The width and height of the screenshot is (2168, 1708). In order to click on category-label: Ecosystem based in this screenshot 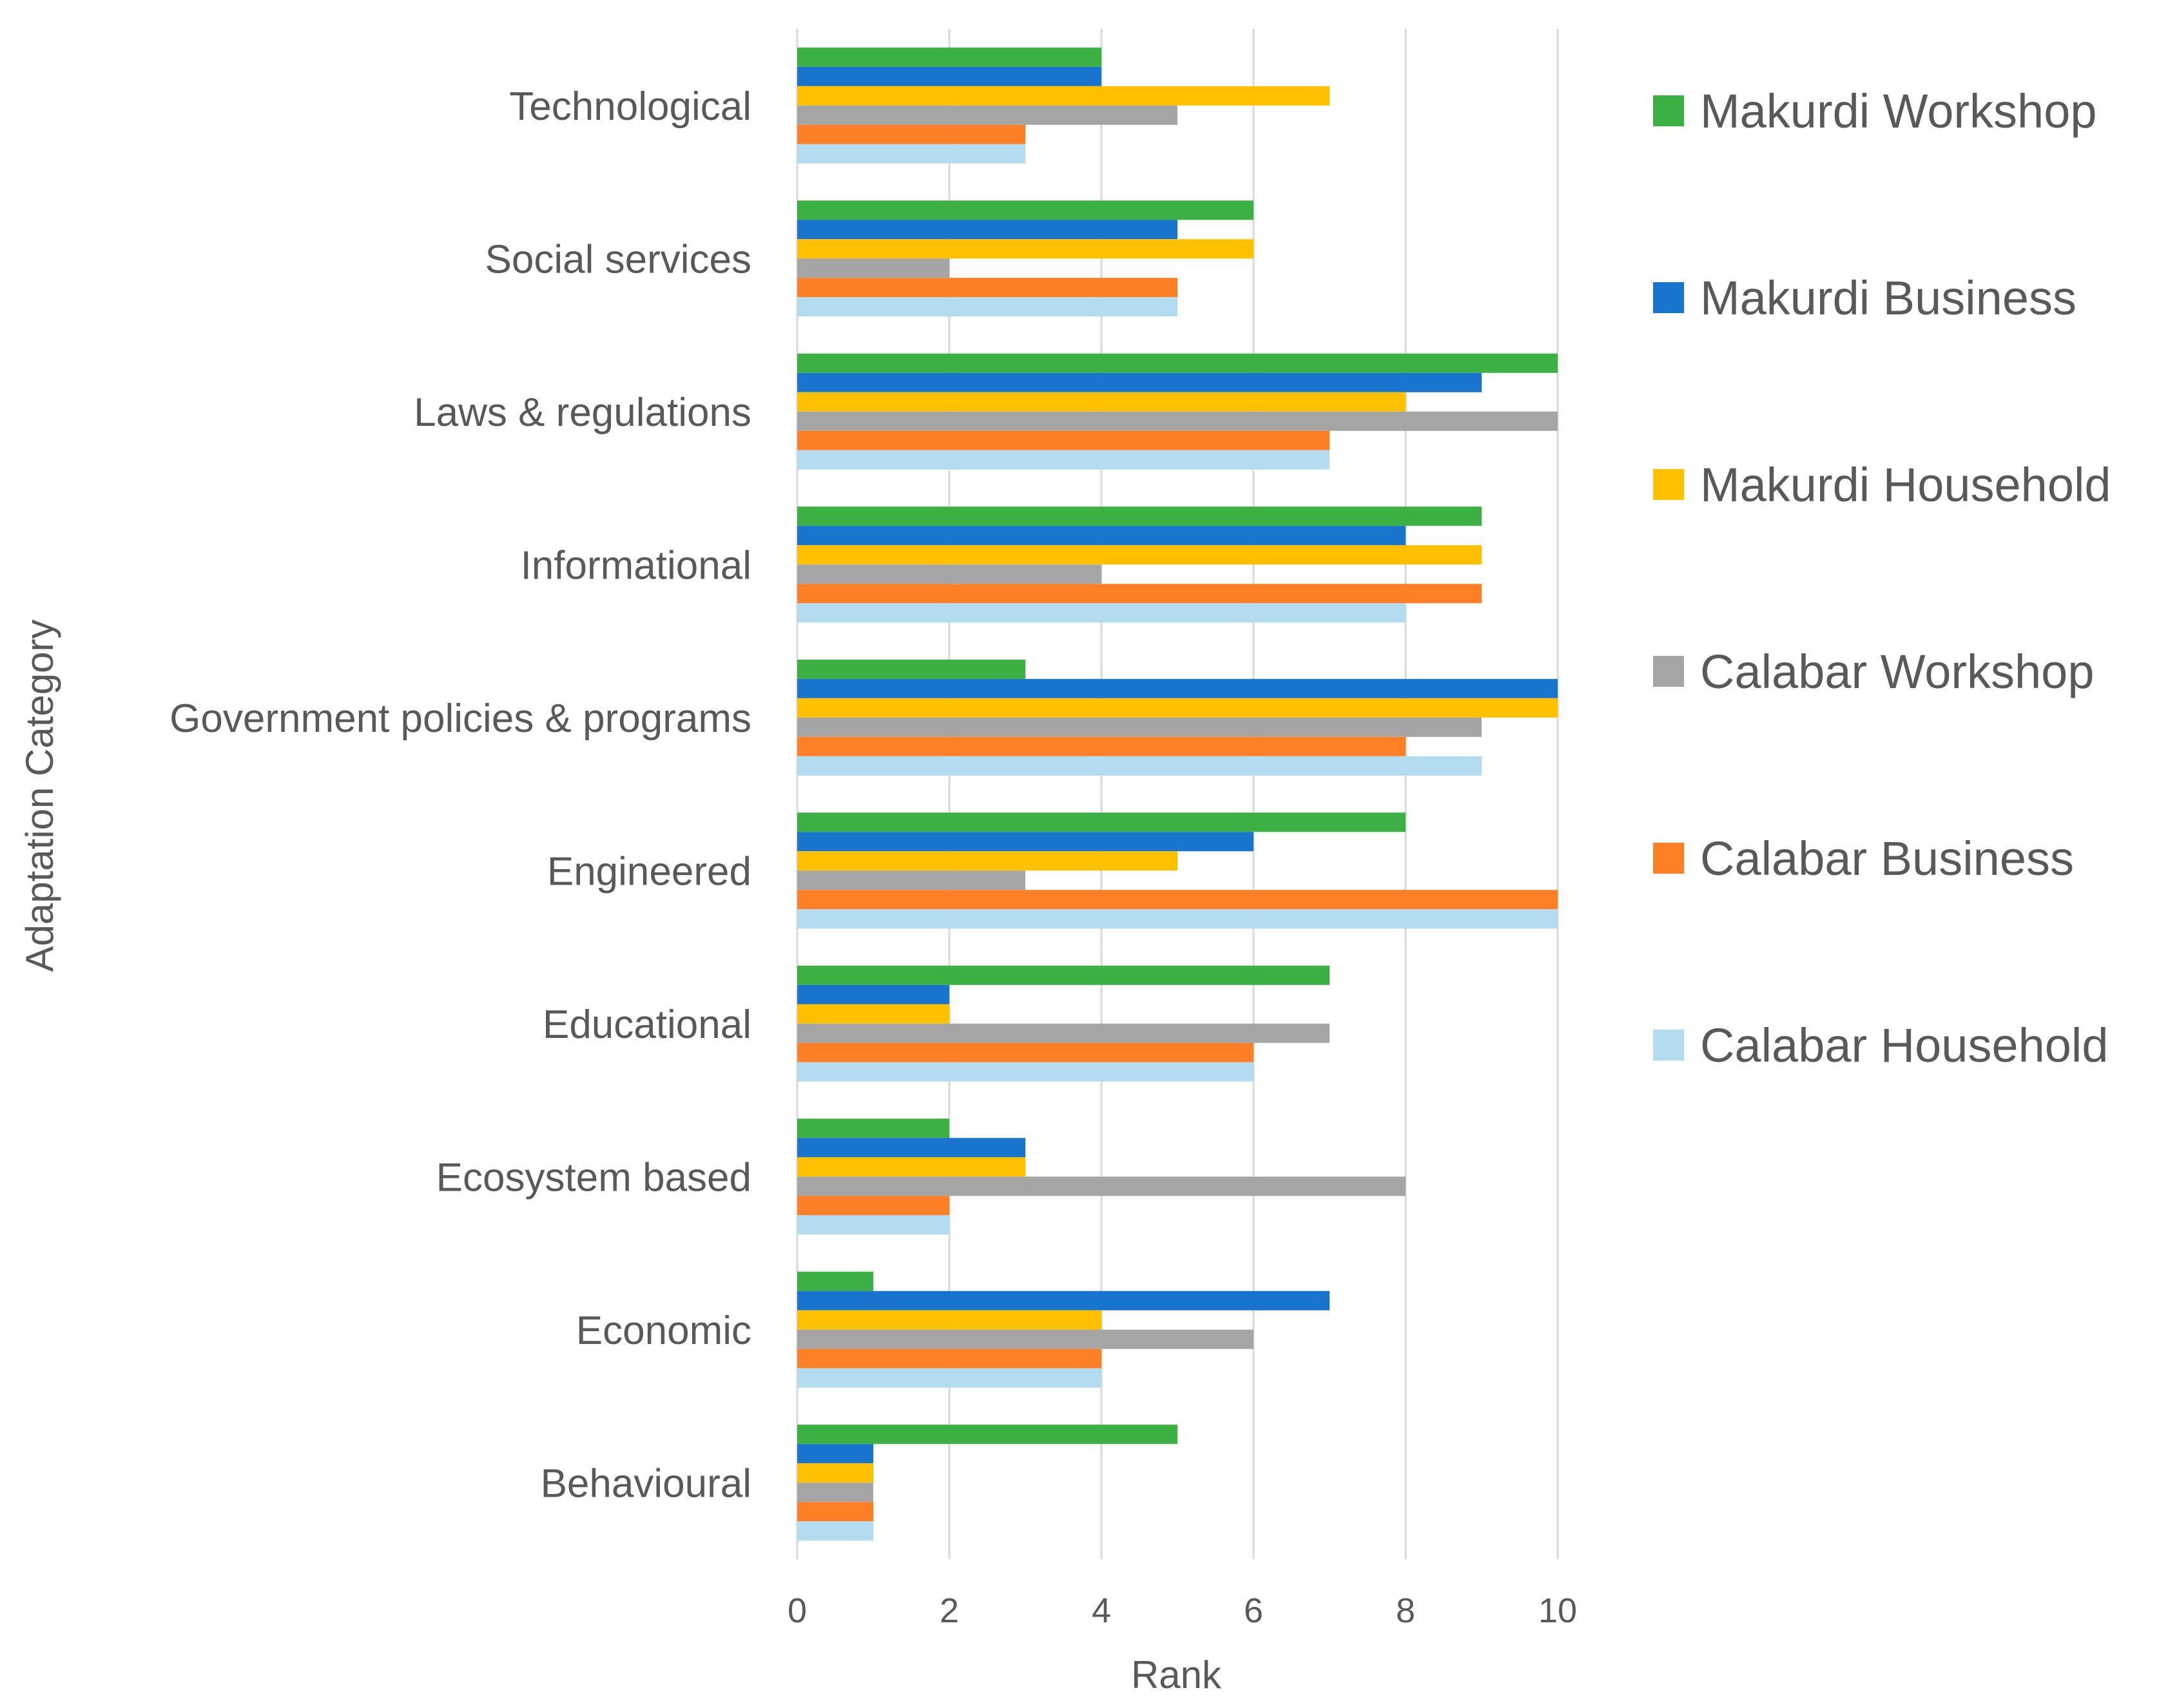, I will do `click(593, 1177)`.